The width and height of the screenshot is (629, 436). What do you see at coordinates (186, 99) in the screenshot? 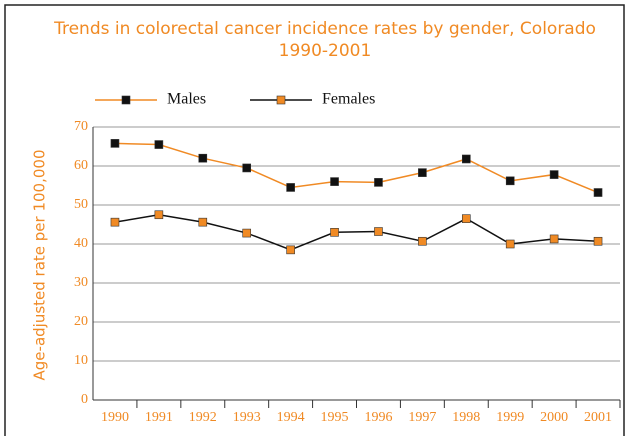
I see `legend-label: Males` at bounding box center [186, 99].